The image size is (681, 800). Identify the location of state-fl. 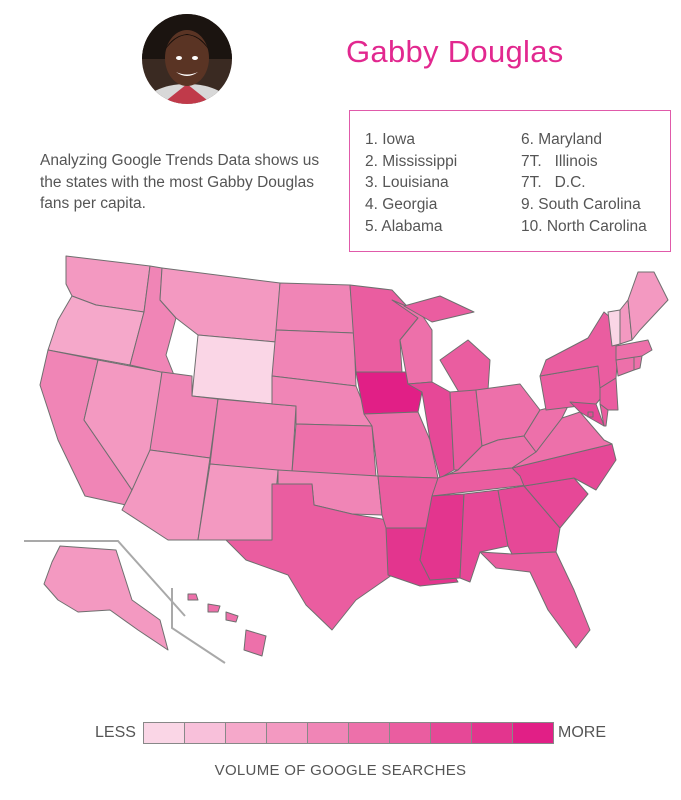
(535, 600).